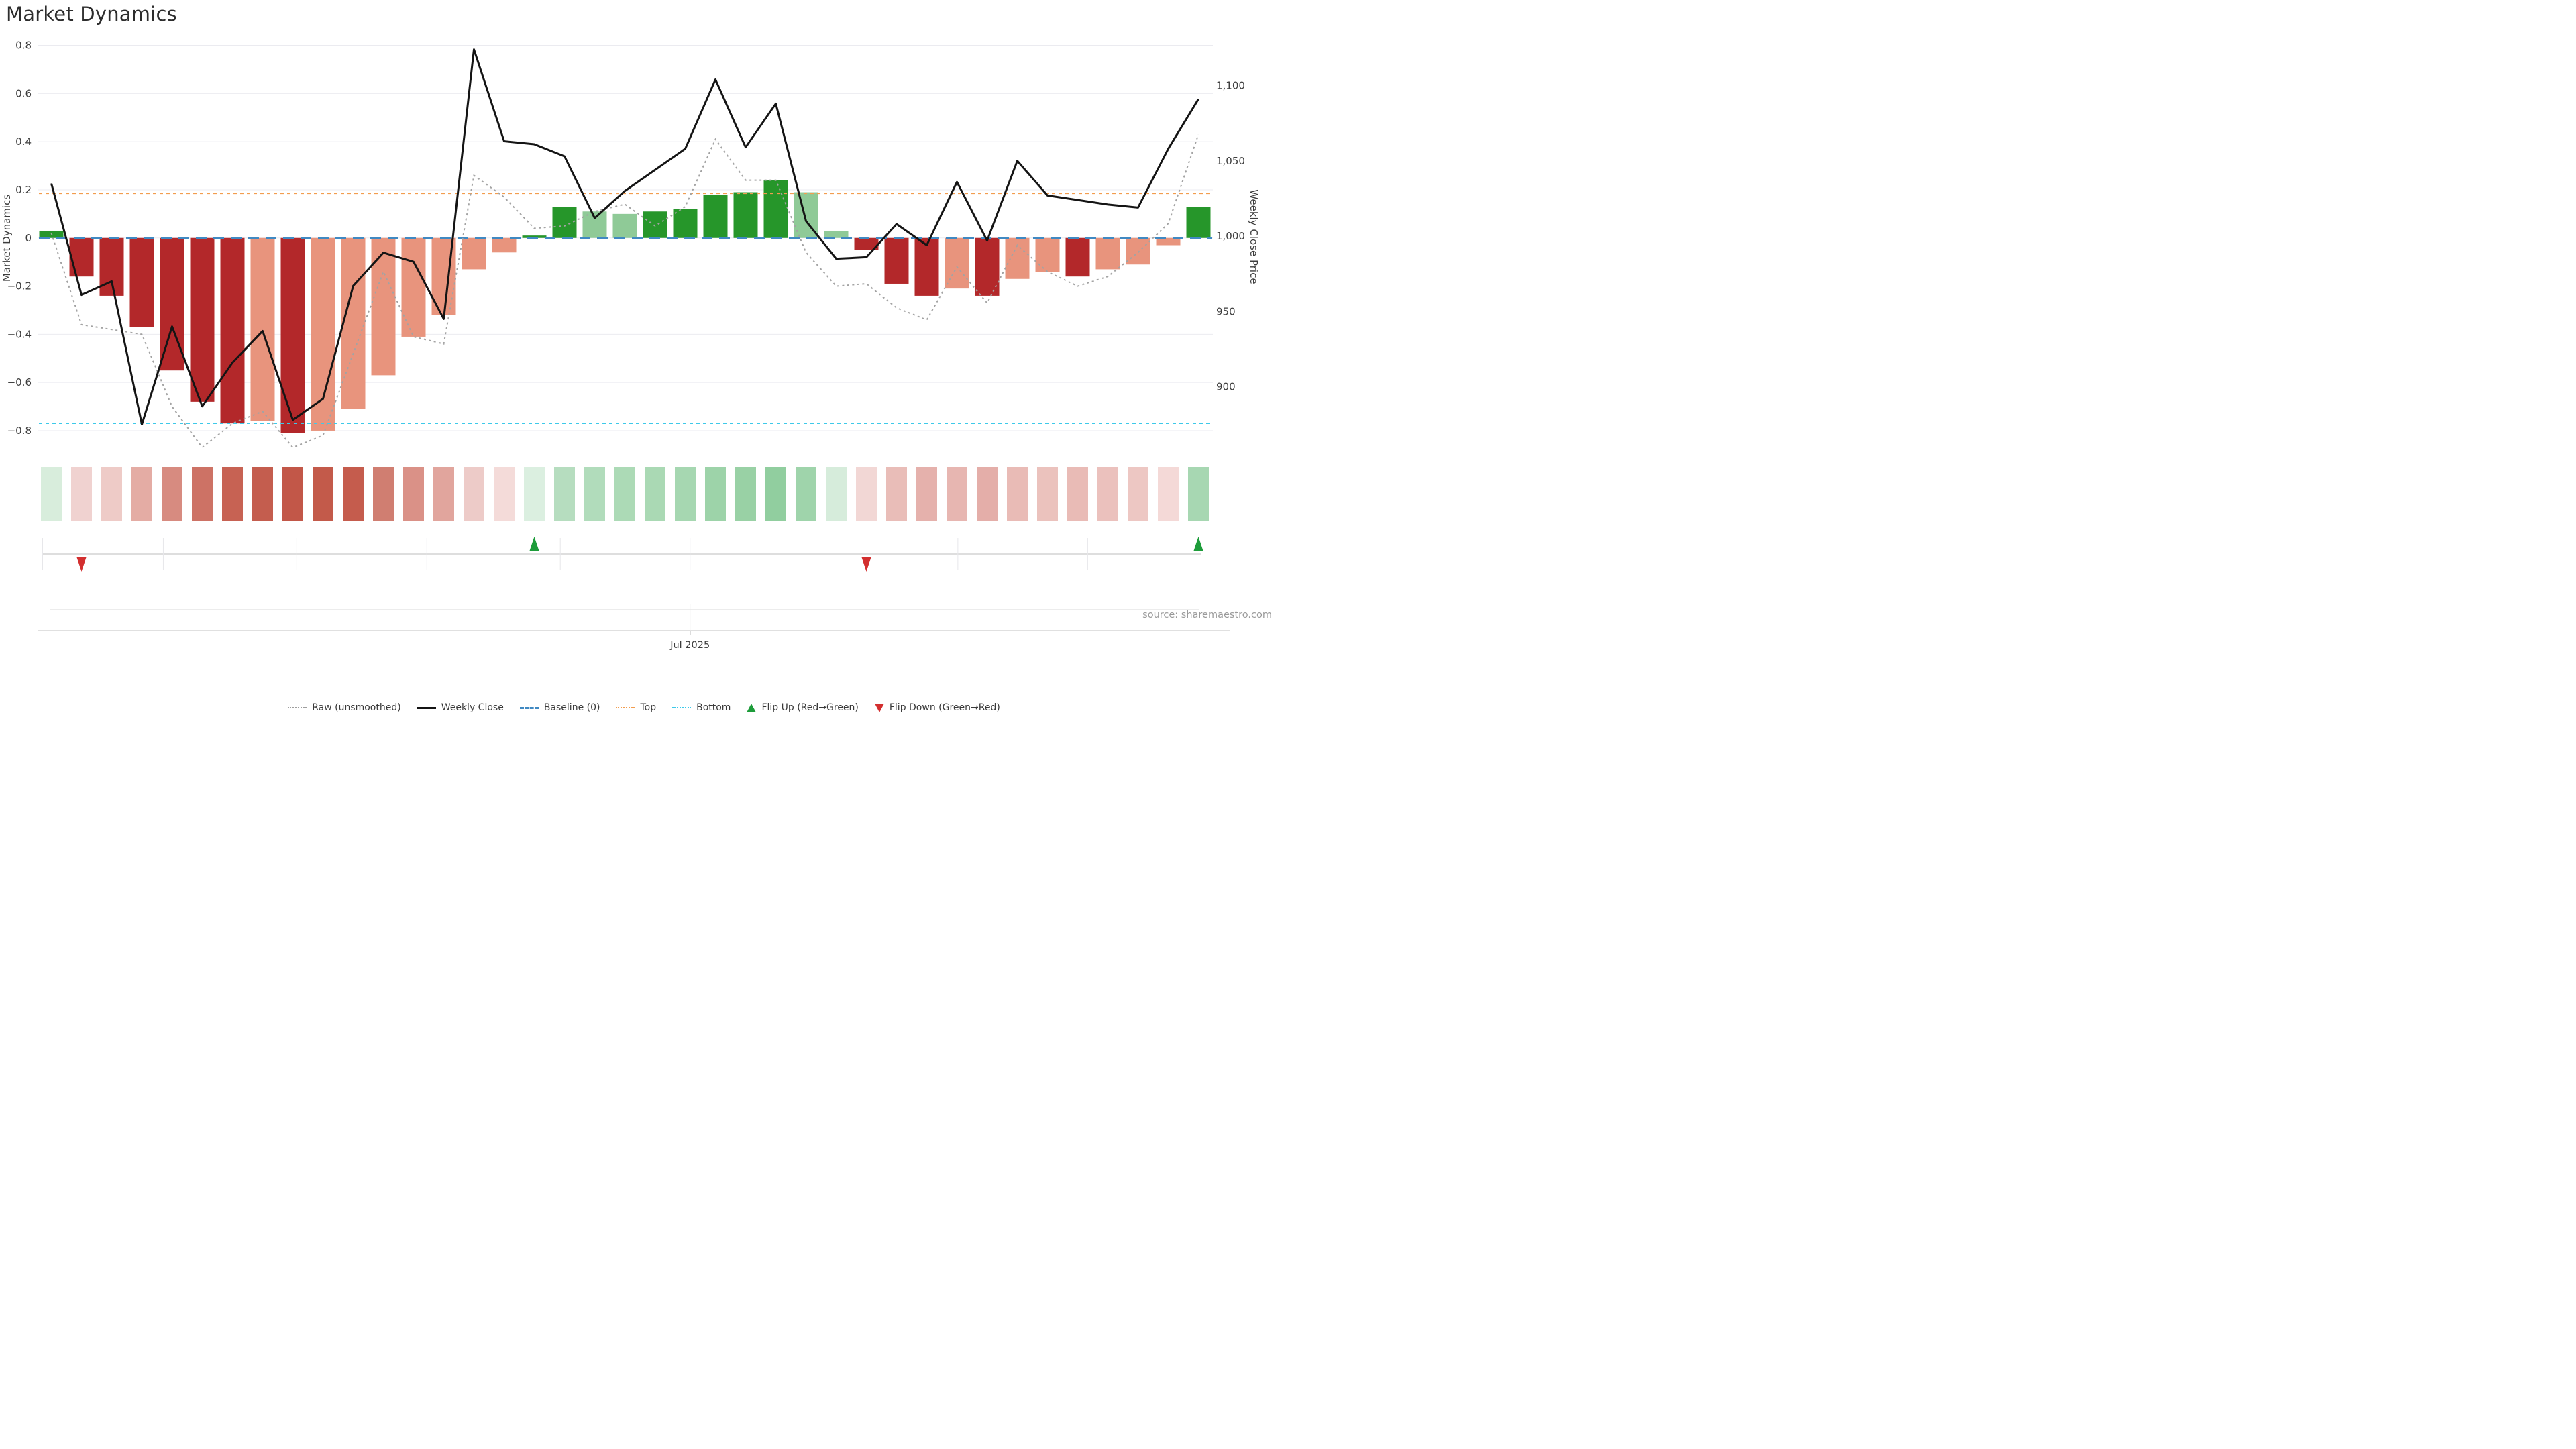  I want to click on legend-item-raw: Raw (unsmoothed), so click(344, 707).